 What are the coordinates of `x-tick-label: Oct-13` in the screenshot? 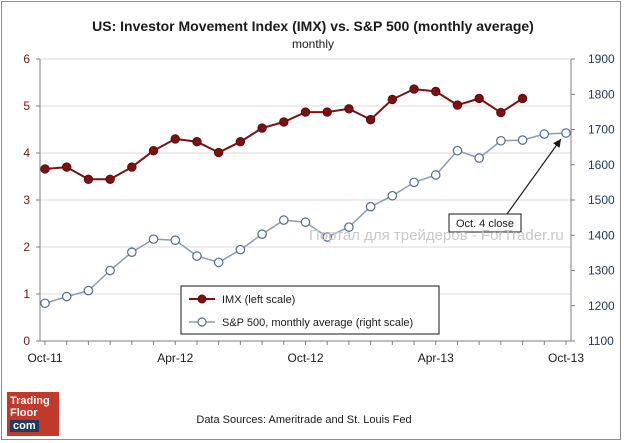 It's located at (566, 358).